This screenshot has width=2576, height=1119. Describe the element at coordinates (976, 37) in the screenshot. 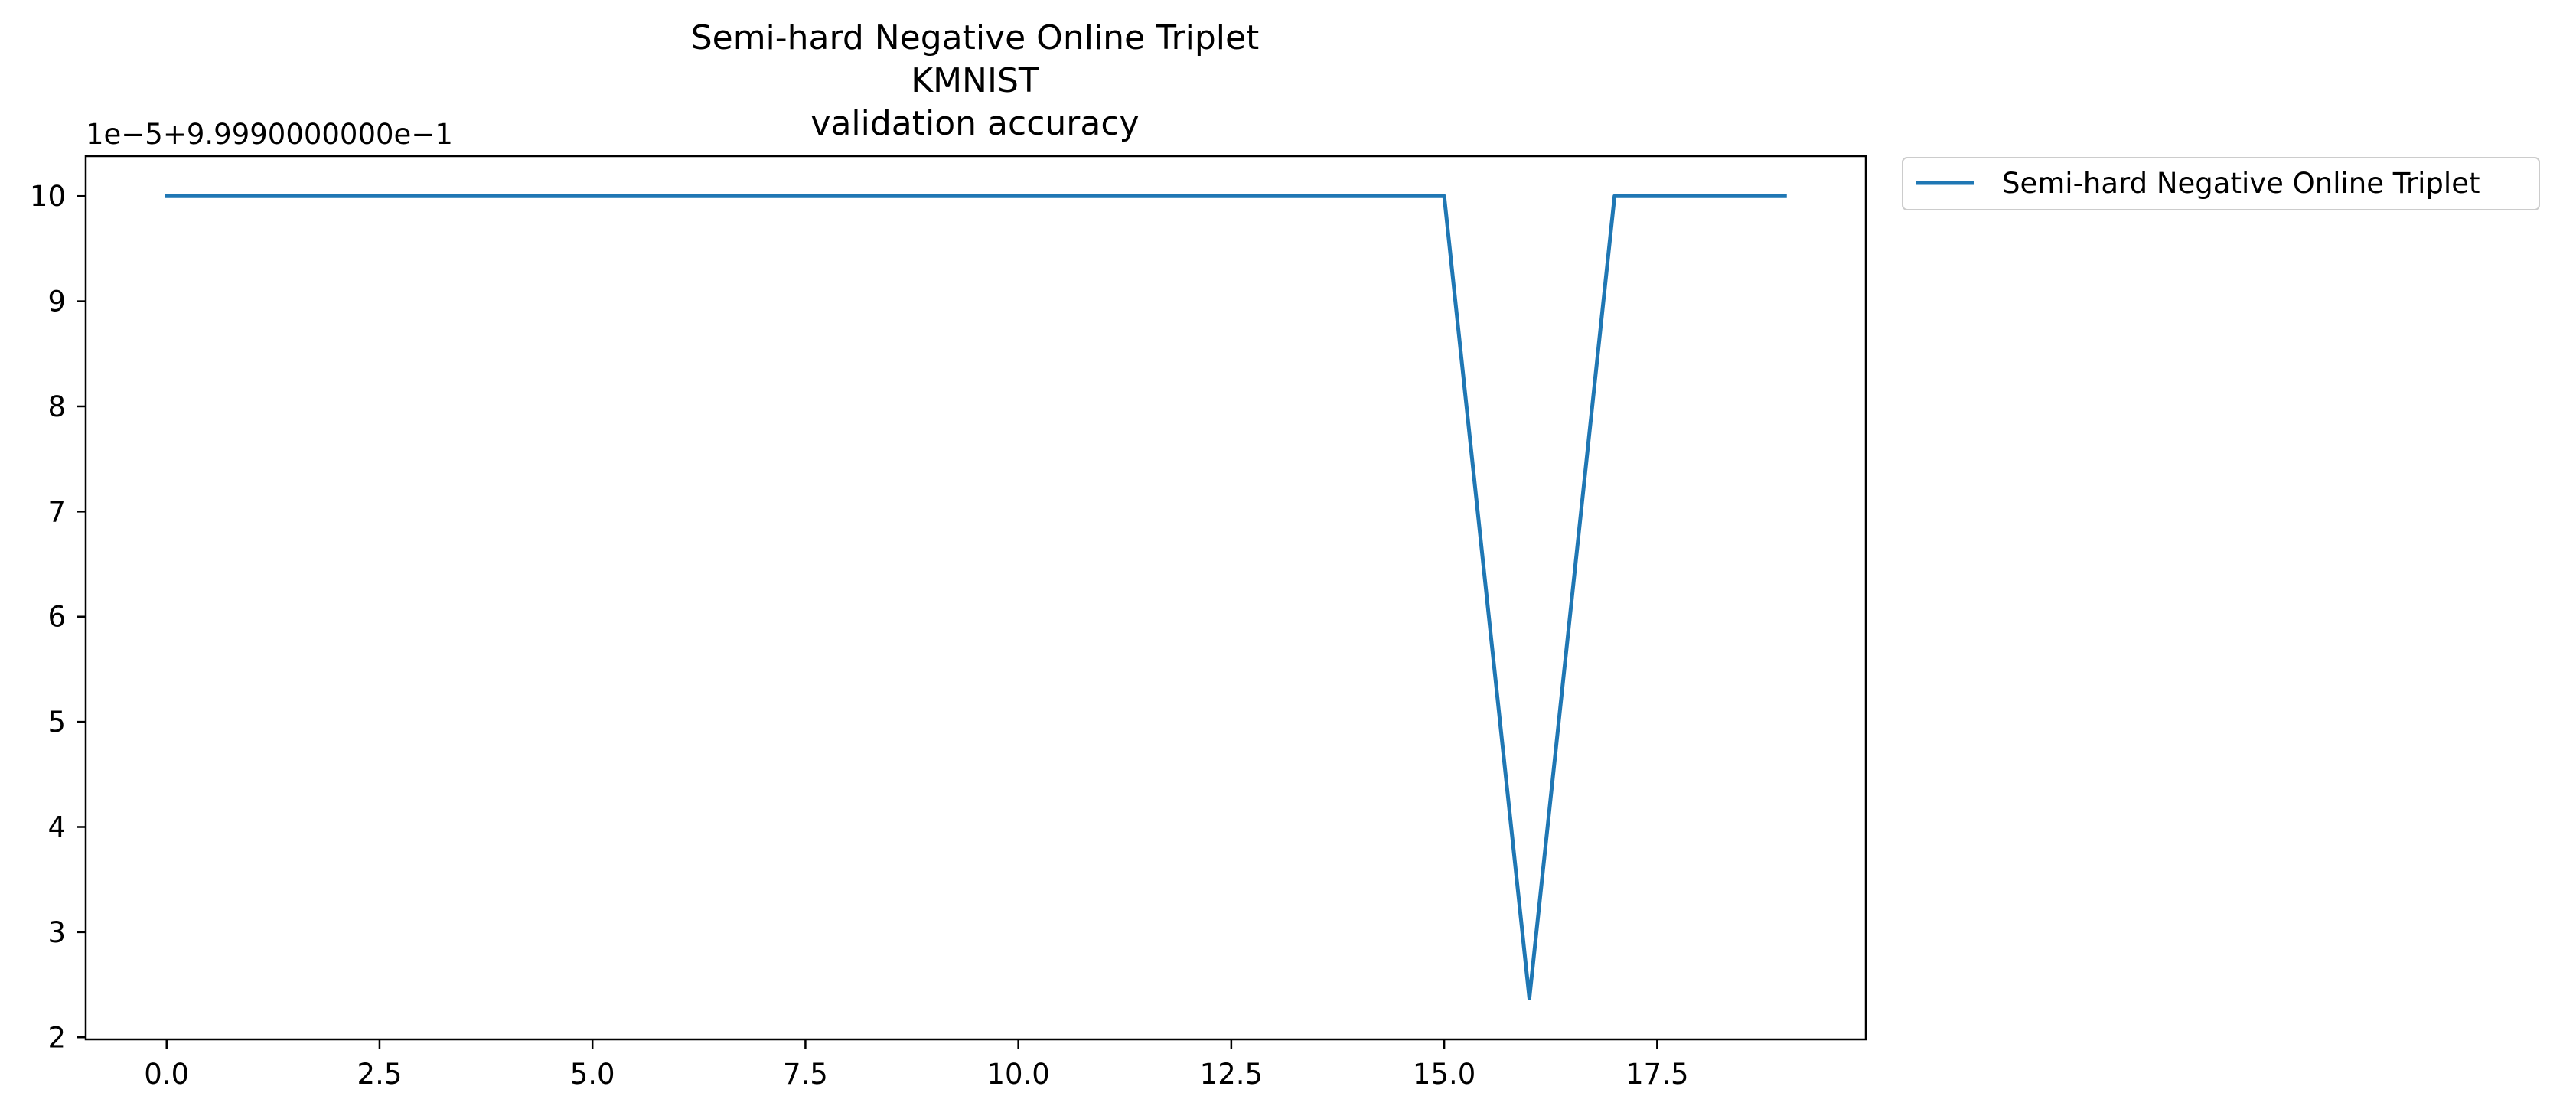

I see `chart-title-line-1: Semi-hard Negative Online Triplet` at that location.